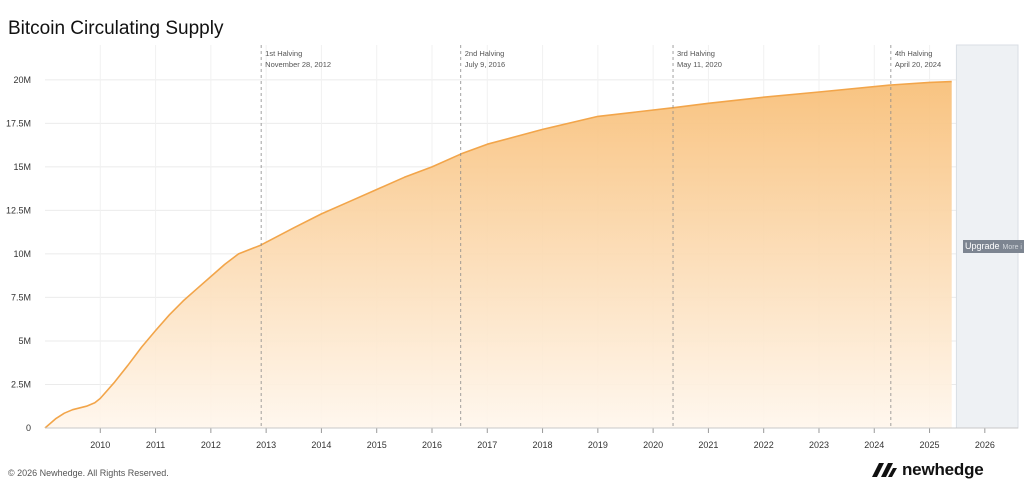 This screenshot has height=493, width=1024. What do you see at coordinates (100, 445) in the screenshot?
I see `x-tick-label: 2010` at bounding box center [100, 445].